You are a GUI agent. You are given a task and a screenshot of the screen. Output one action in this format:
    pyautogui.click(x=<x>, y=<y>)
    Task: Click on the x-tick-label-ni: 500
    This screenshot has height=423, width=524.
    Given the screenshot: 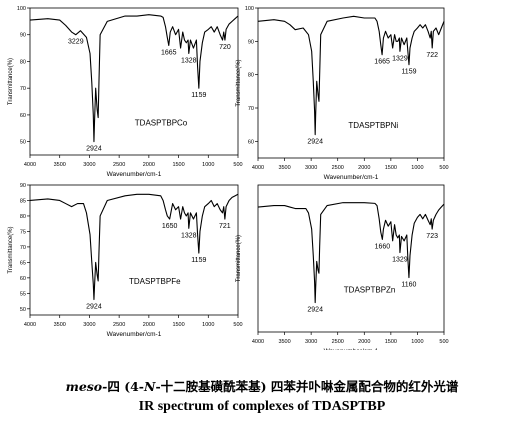 What is the action you would take?
    pyautogui.click(x=443, y=168)
    